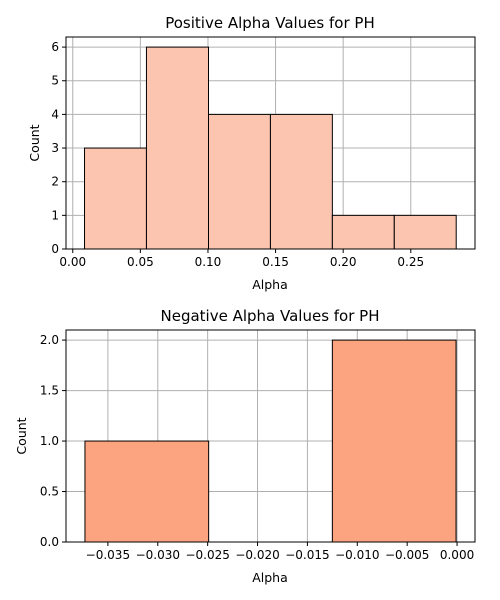 The image size is (500, 600). I want to click on y-tick-label: 6, so click(55, 47).